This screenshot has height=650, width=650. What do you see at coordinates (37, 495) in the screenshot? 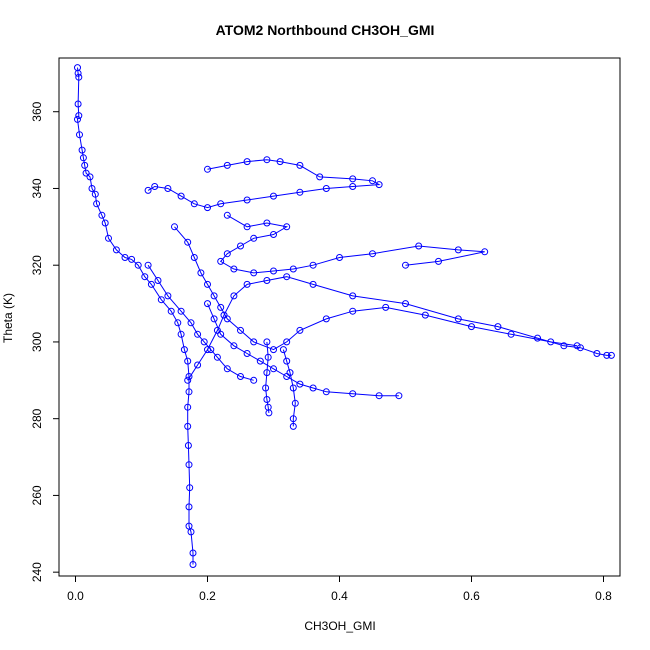
I see `y-tick-label: 260` at bounding box center [37, 495].